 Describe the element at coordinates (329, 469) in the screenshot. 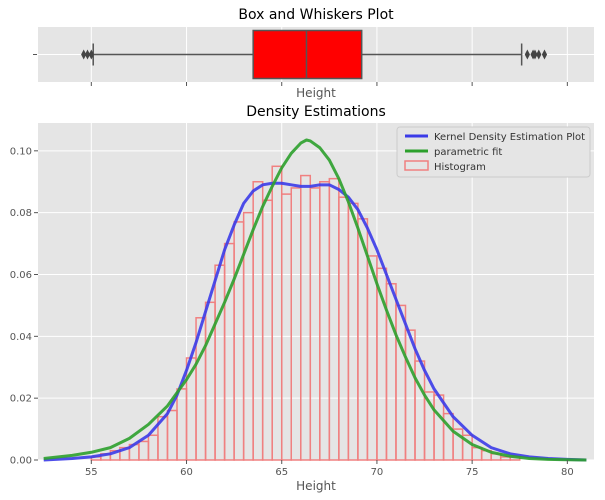

I see `density-x-ticks: 55 60 65 70 75 80` at that location.